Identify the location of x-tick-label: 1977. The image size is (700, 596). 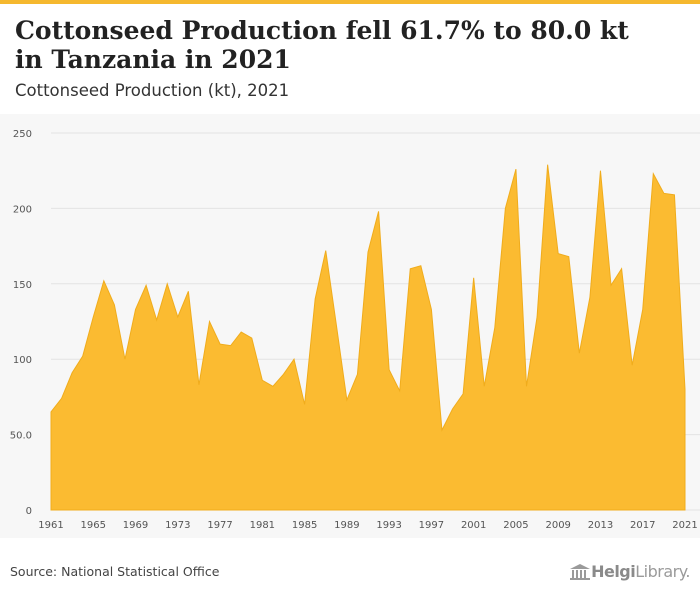
(219, 525).